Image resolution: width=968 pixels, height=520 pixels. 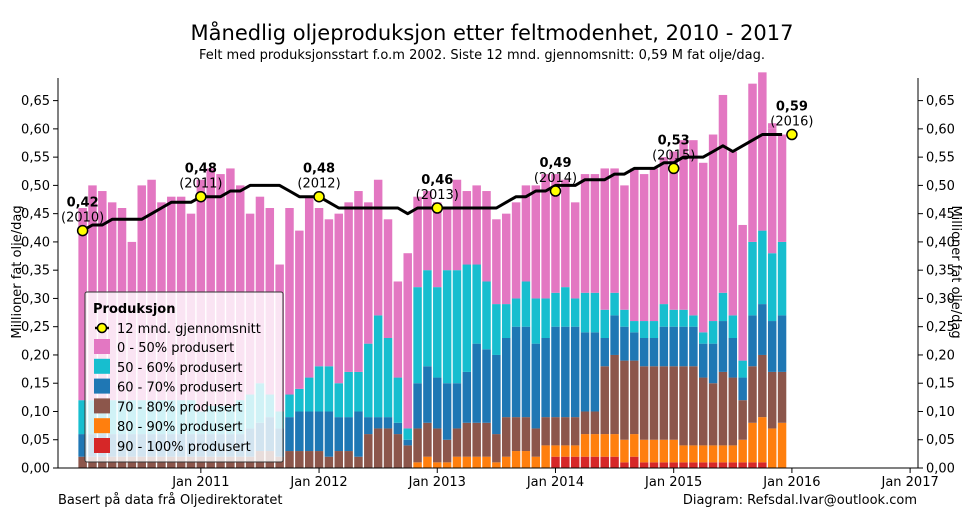 I want to click on y-tick-label-right-1: 0,05, so click(x=940, y=440).